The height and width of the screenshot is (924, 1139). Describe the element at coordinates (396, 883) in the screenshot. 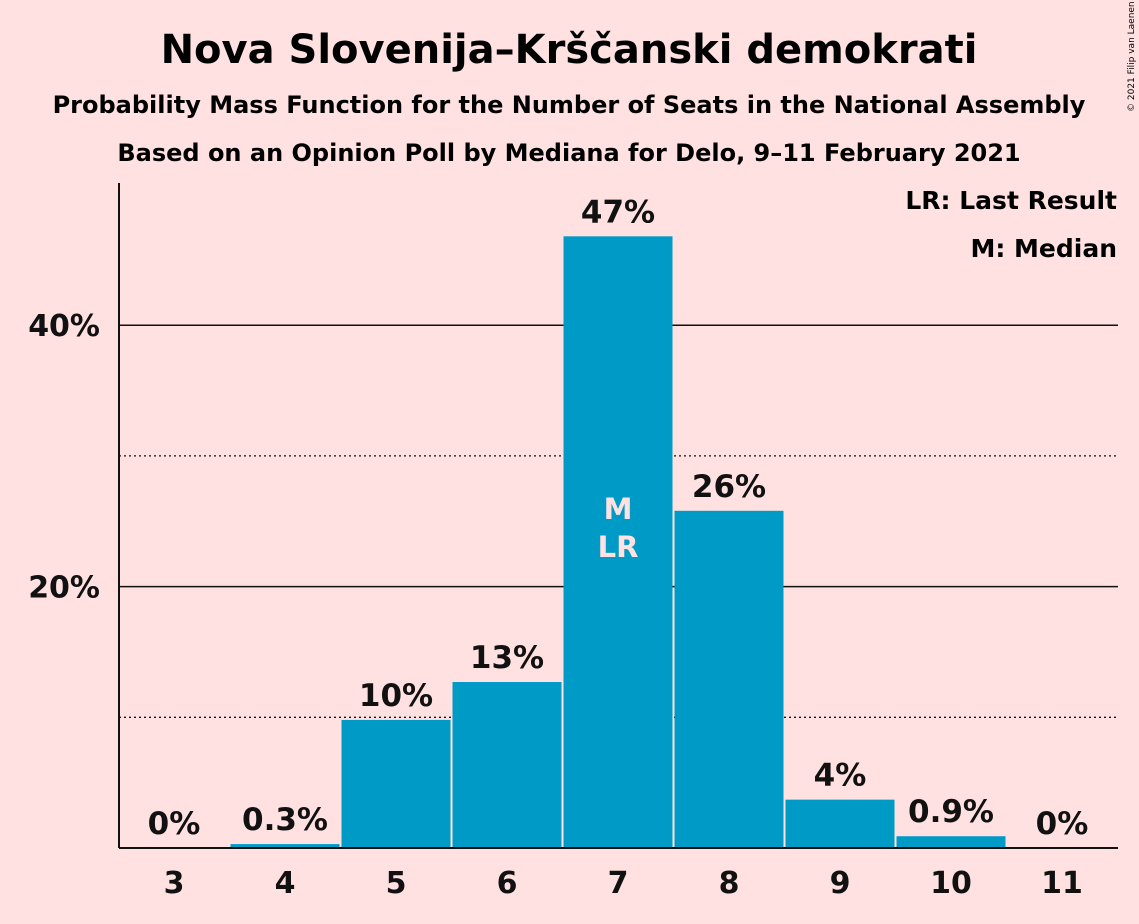

I see `x-tick-label: 5` at that location.